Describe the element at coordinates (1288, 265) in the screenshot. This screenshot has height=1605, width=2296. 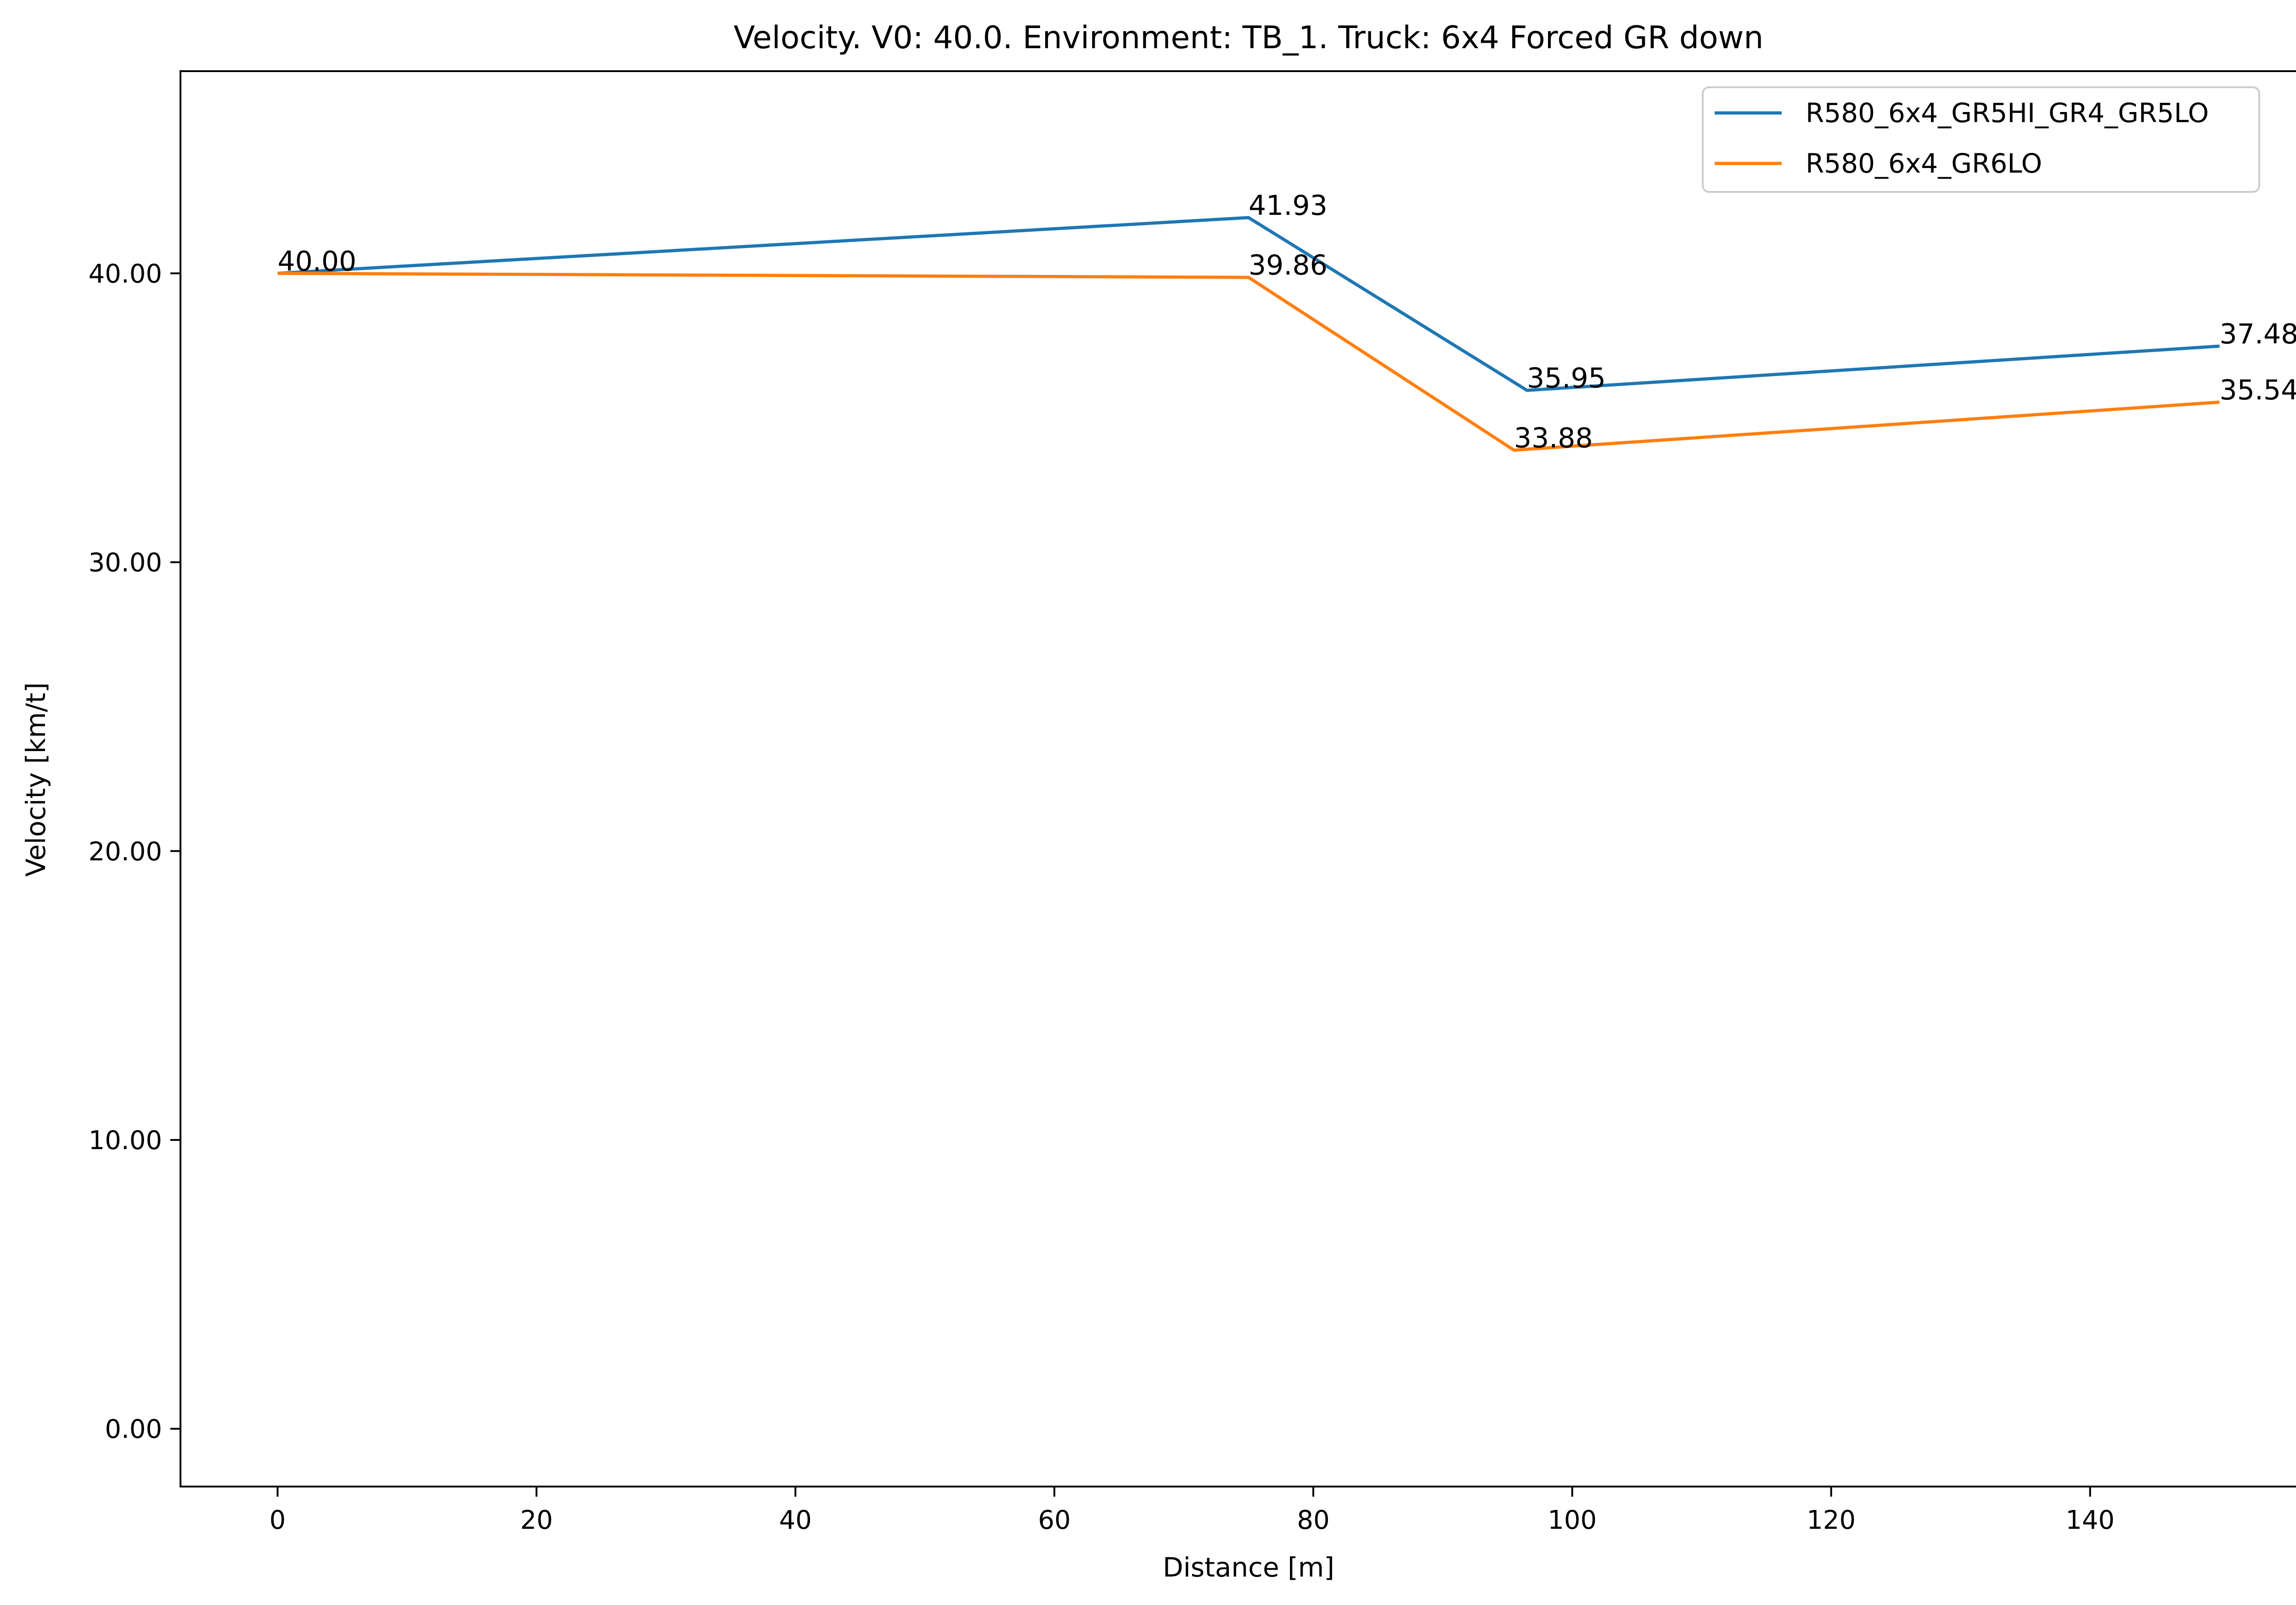
I see `data-label: 39.86` at that location.